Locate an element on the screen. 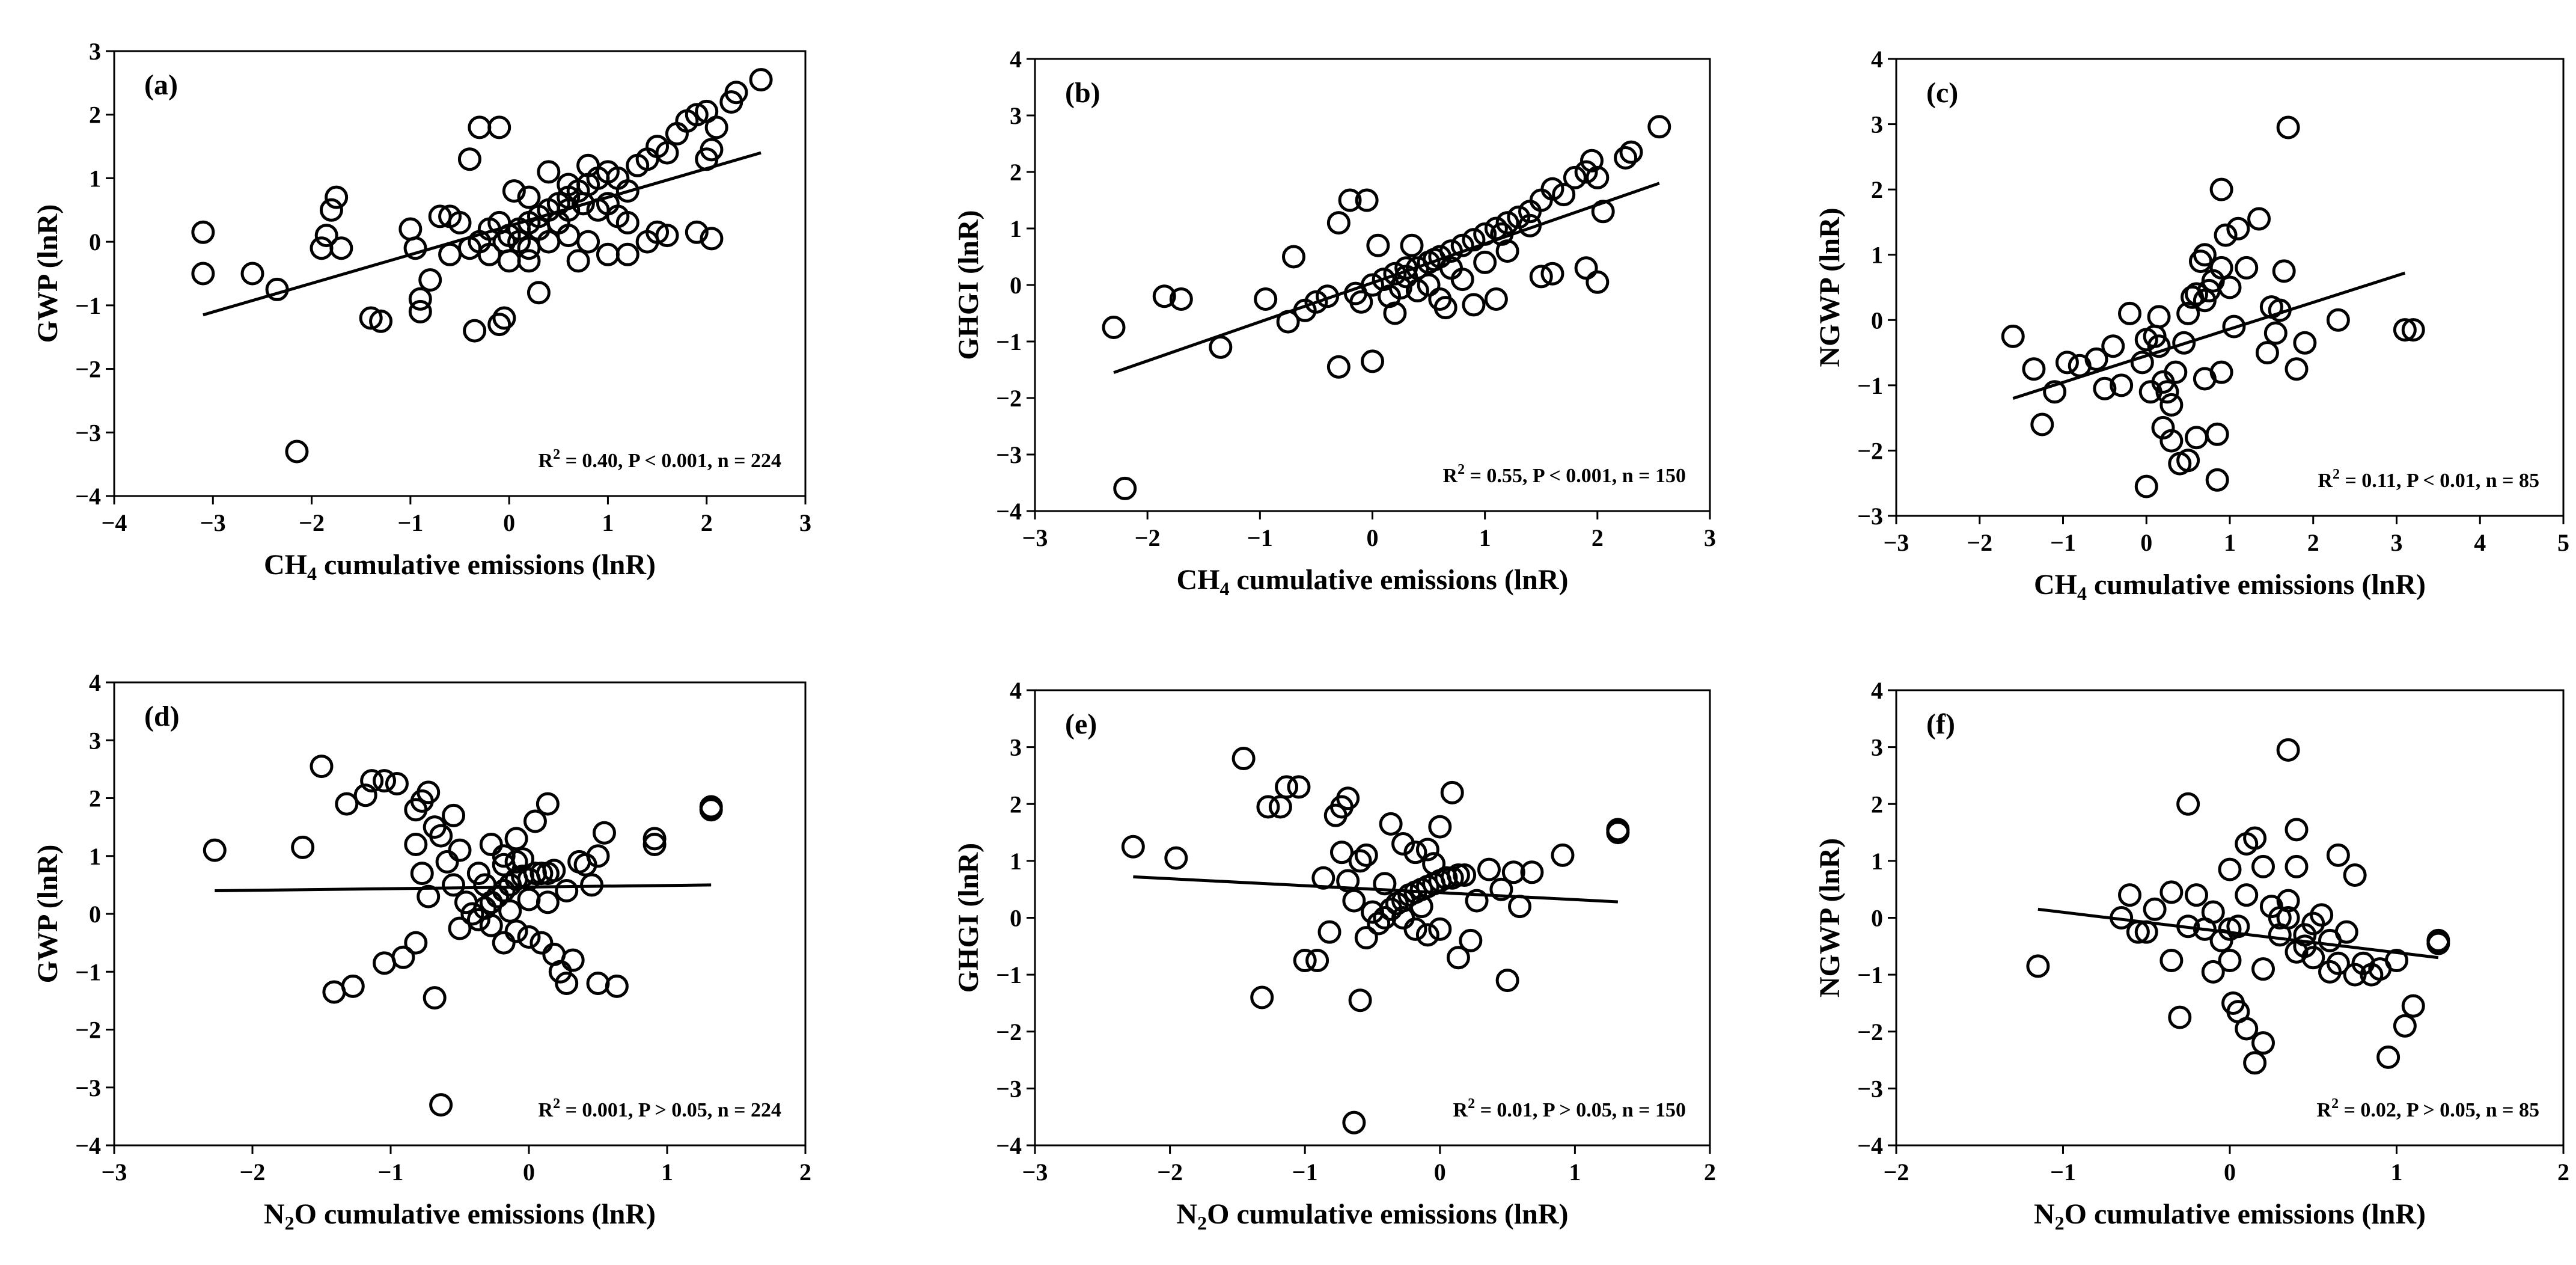 Image resolution: width=2576 pixels, height=1265 pixels. y-tick-label: −2 is located at coordinates (88, 369).